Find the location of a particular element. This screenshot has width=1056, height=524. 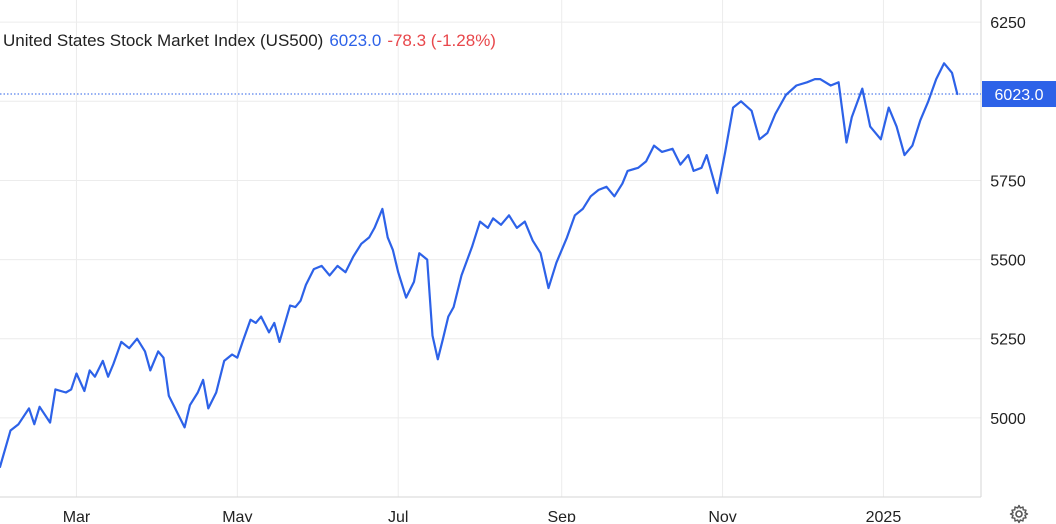

current-price: 6023.0 is located at coordinates (355, 40).